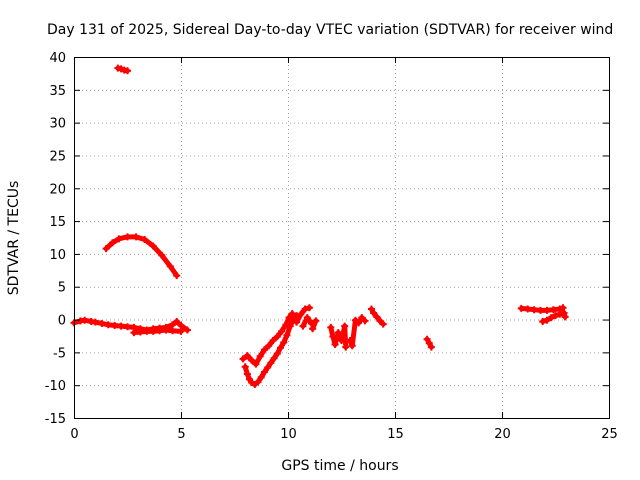 Image resolution: width=640 pixels, height=480 pixels. I want to click on series-cluster-21h, so click(542, 309).